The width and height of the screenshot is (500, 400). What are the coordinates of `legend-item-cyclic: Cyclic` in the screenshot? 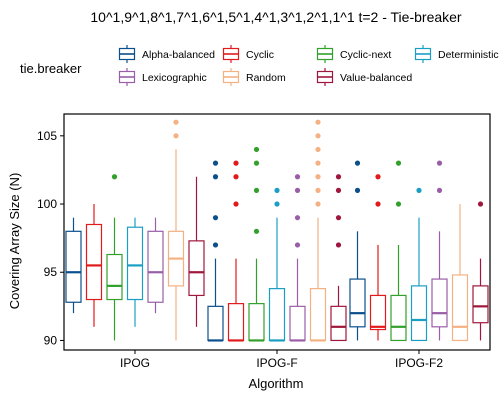 It's located at (248, 54).